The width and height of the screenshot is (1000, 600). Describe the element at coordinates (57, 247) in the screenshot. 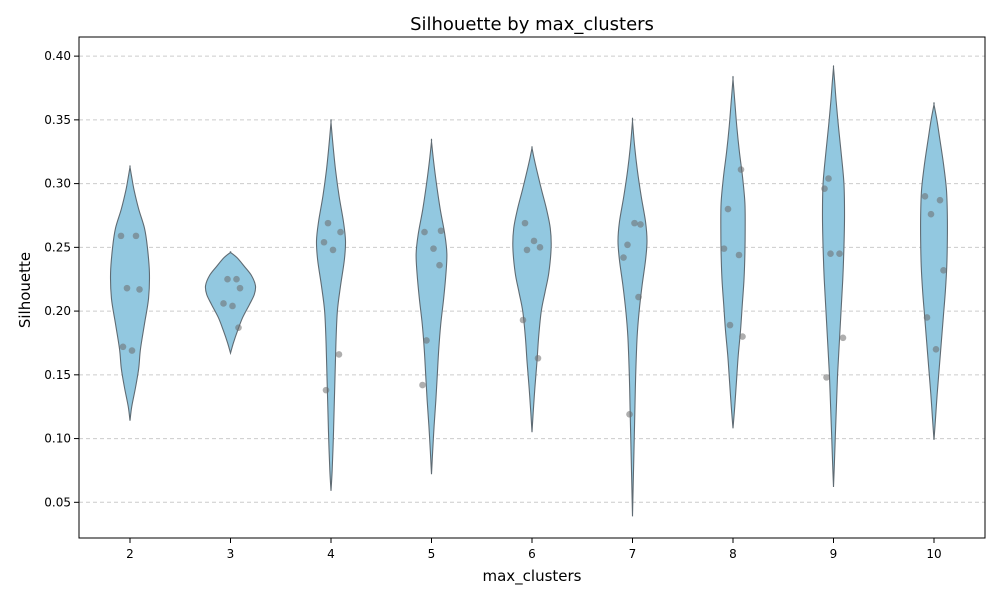

I see `y-tick-label: 0.25` at that location.